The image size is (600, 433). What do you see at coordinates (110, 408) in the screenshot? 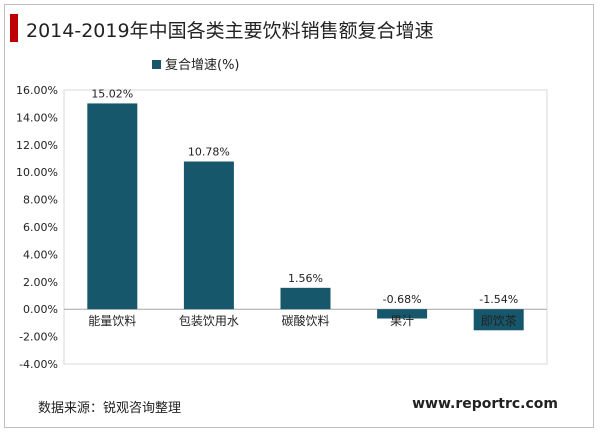
I see `source-note: 数据来源：锐观咨询整理` at bounding box center [110, 408].